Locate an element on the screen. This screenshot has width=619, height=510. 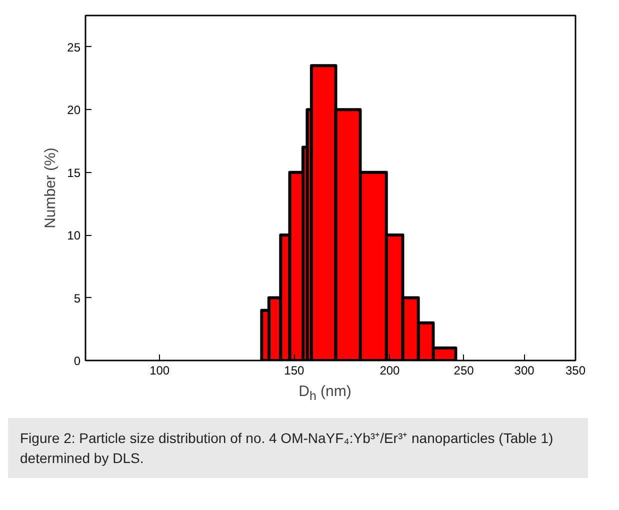
y-axis-title: Number (%) is located at coordinates (51, 188).